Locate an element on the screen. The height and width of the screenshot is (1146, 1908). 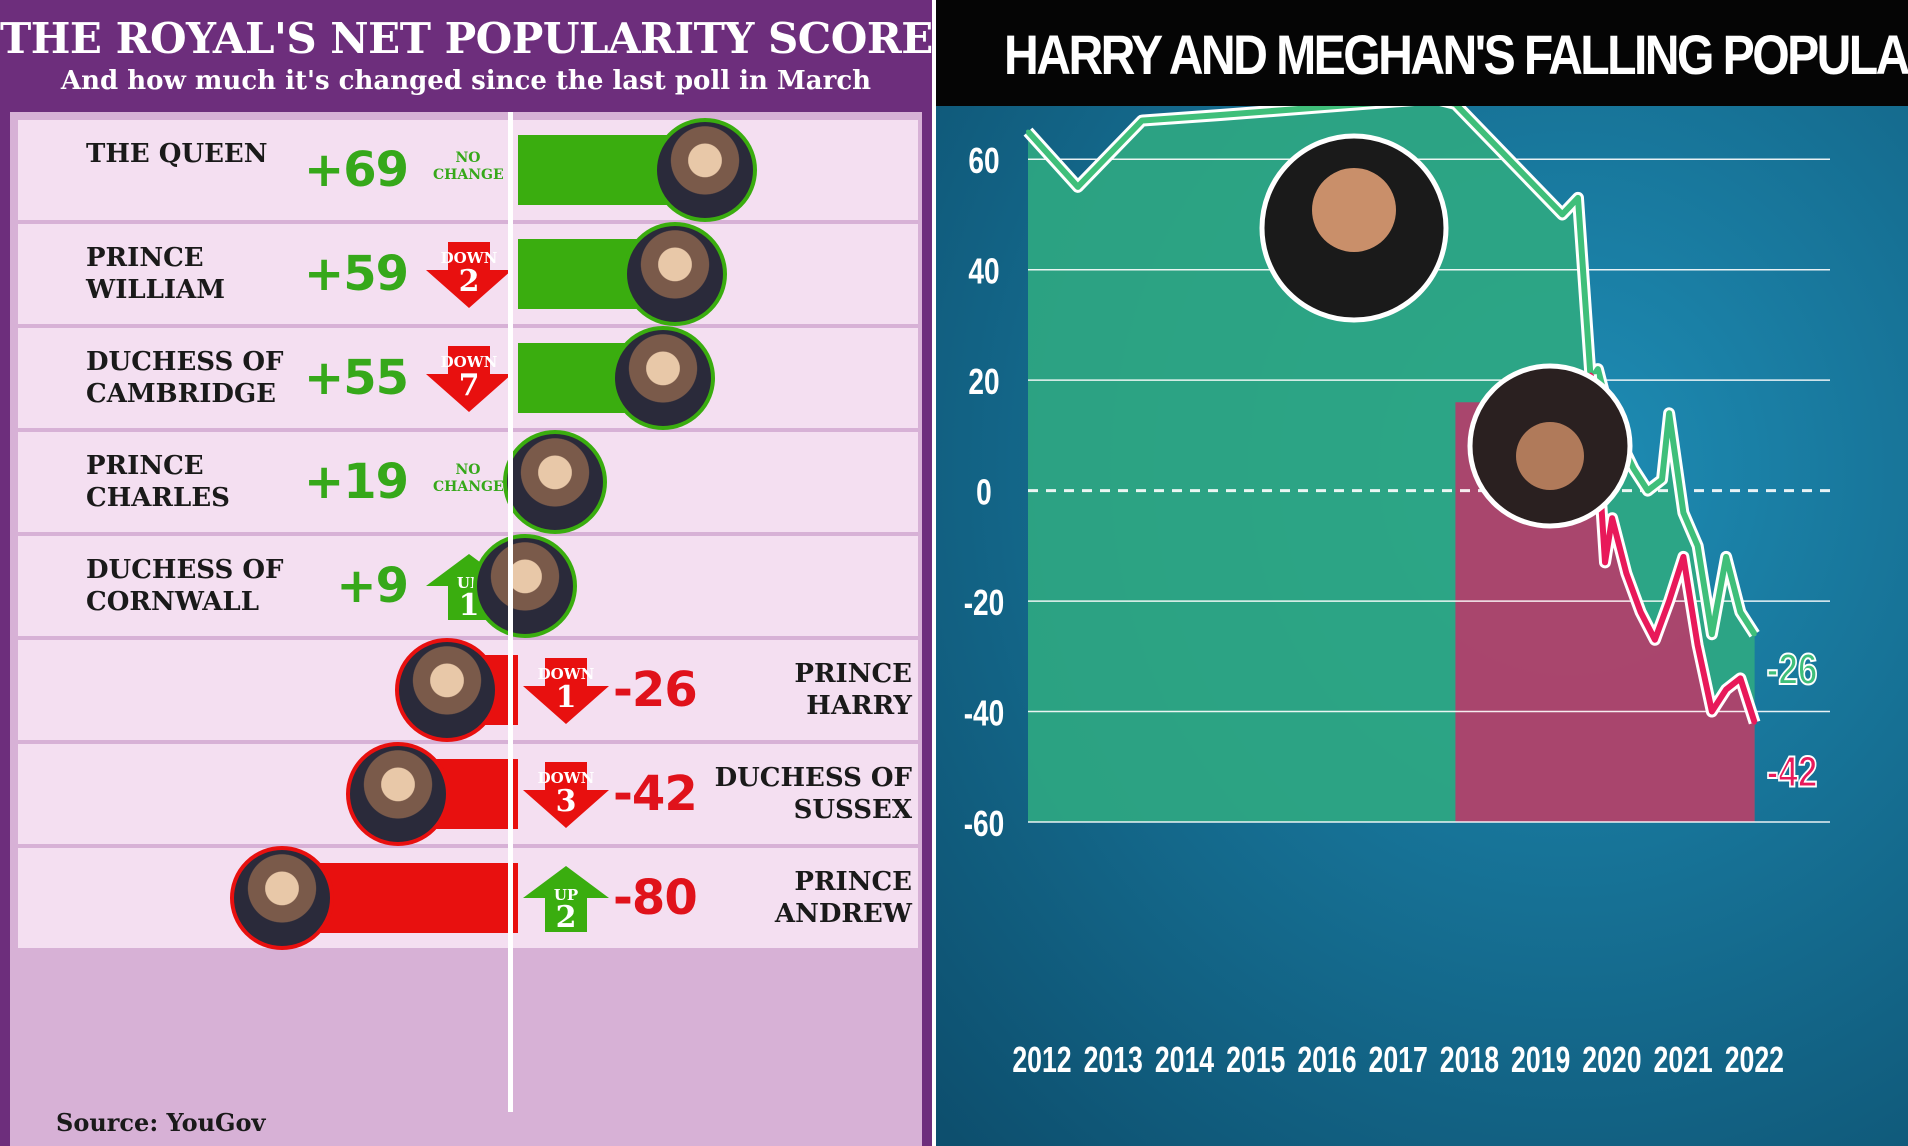
y-tick-label: 60 is located at coordinates (983, 161).